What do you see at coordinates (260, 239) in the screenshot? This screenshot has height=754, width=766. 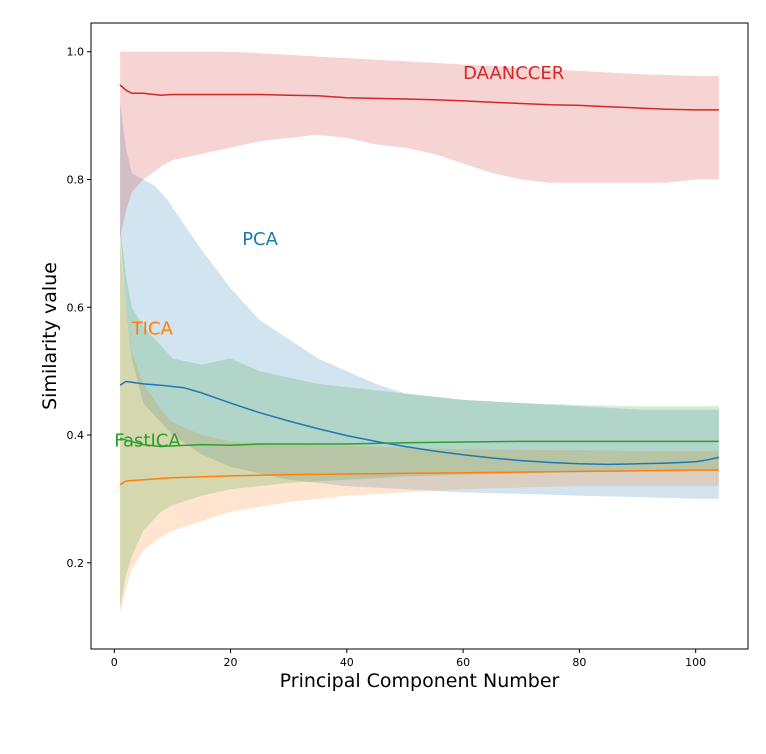 I see `pca-label: PCA` at bounding box center [260, 239].